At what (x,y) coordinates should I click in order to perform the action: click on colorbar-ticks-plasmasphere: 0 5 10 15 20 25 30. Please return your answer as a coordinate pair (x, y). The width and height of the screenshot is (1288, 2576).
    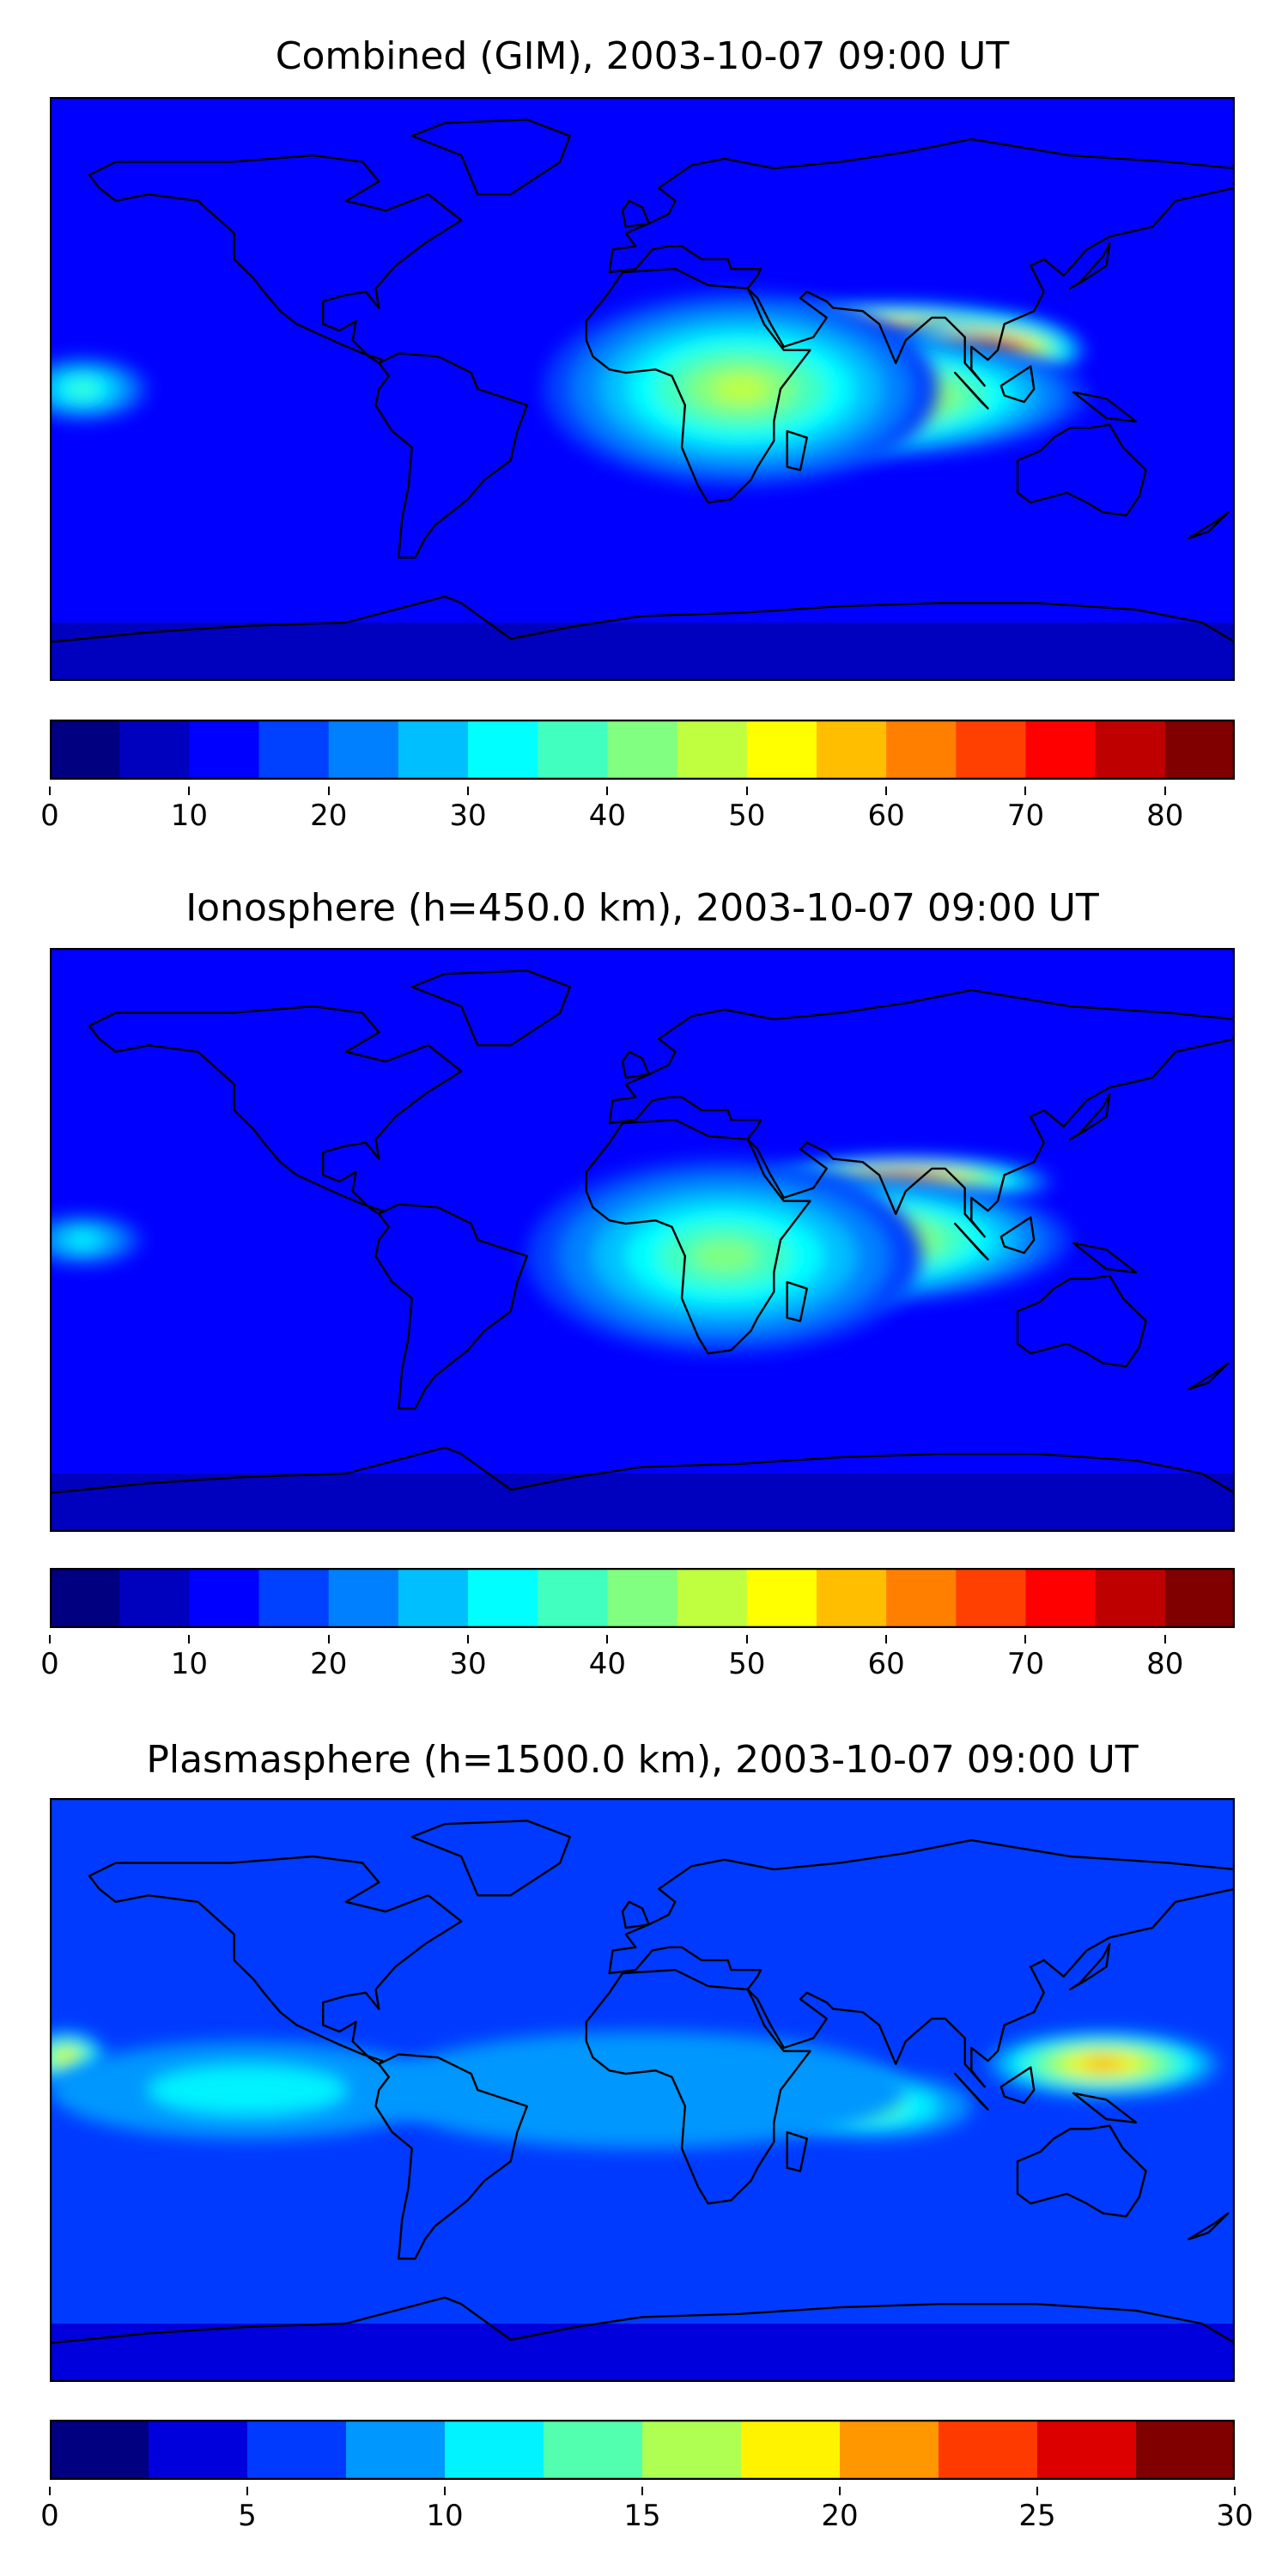
    Looking at the image, I should click on (647, 2510).